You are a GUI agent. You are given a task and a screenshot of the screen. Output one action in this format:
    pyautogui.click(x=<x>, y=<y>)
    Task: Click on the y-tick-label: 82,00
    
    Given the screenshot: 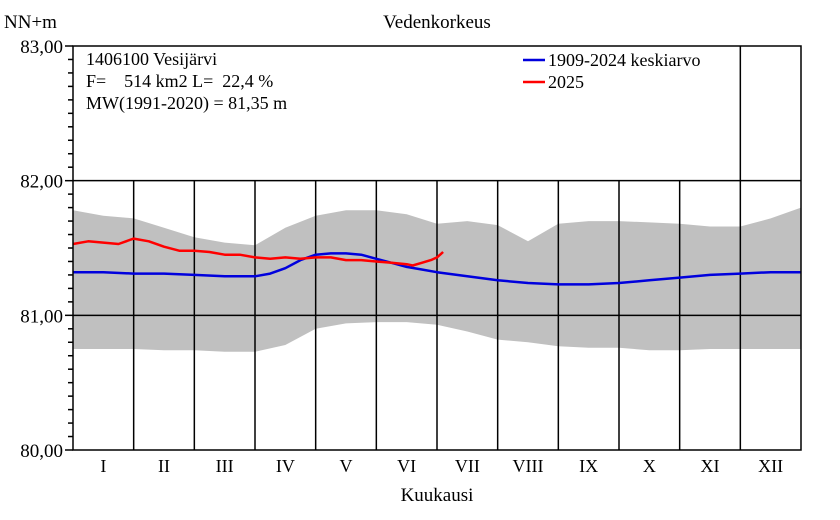 What is the action you would take?
    pyautogui.click(x=41, y=182)
    